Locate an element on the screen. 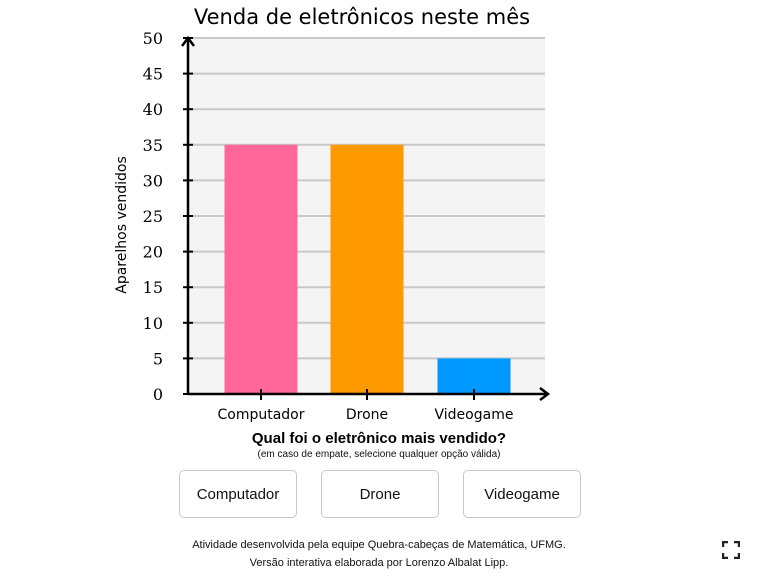 This screenshot has width=758, height=578. y-tick-label: 50 is located at coordinates (153, 38).